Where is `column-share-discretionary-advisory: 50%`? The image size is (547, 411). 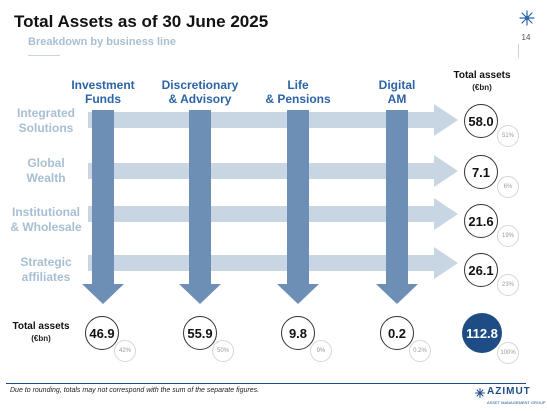 column-share-discretionary-advisory: 50% is located at coordinates (223, 351).